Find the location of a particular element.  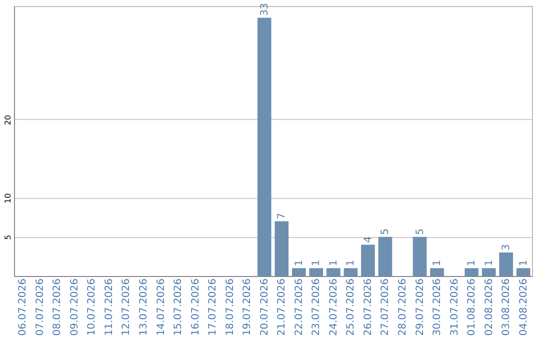

data-label: 3 is located at coordinates (506, 247).